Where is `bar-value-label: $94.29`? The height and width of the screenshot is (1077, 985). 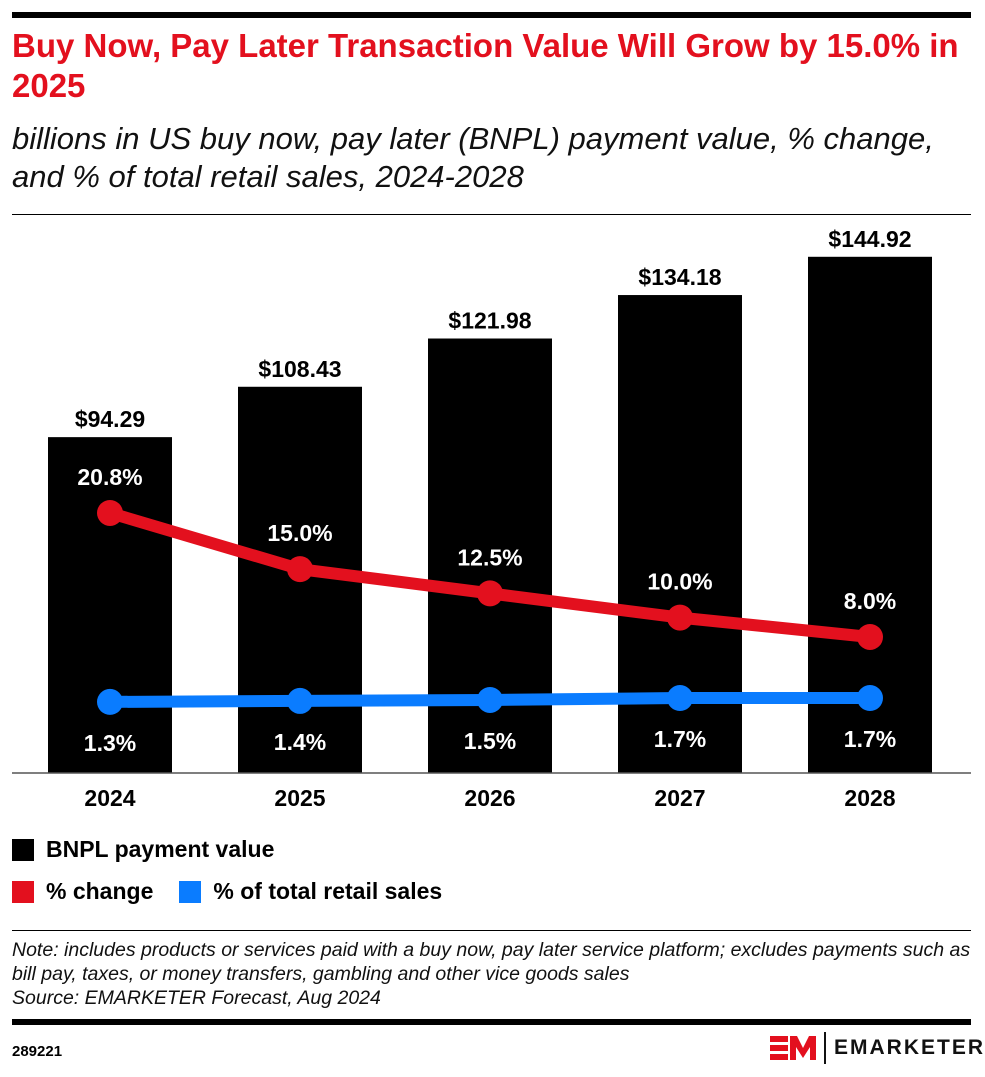
bar-value-label: $94.29 is located at coordinates (110, 419).